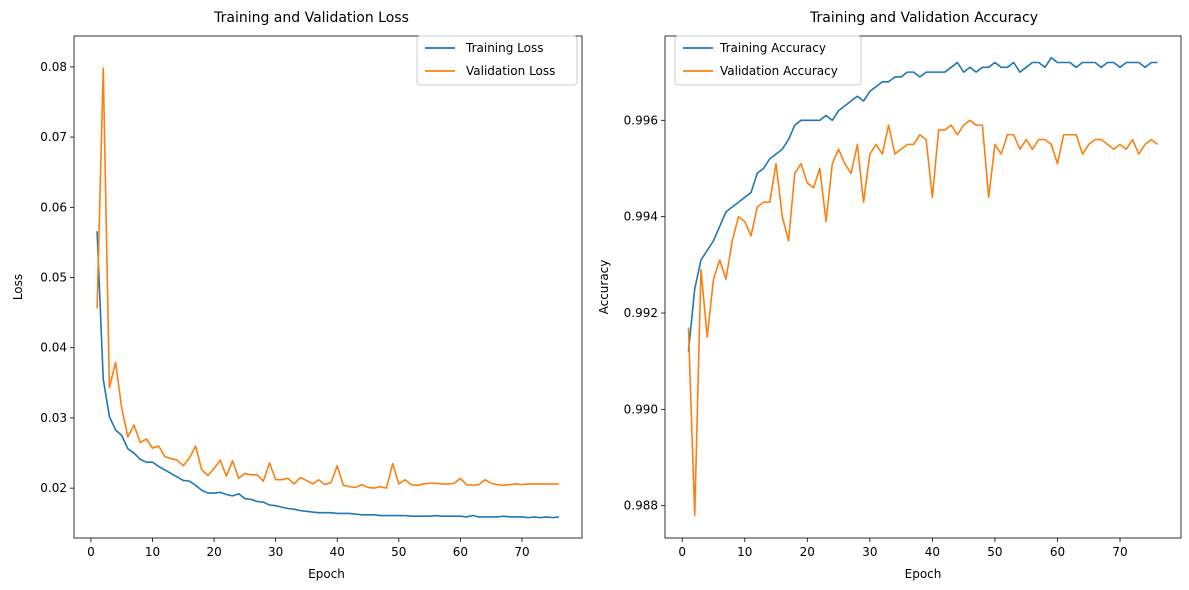  Describe the element at coordinates (604, 287) in the screenshot. I see `accuracy-y-axis-label: Accuracy` at that location.